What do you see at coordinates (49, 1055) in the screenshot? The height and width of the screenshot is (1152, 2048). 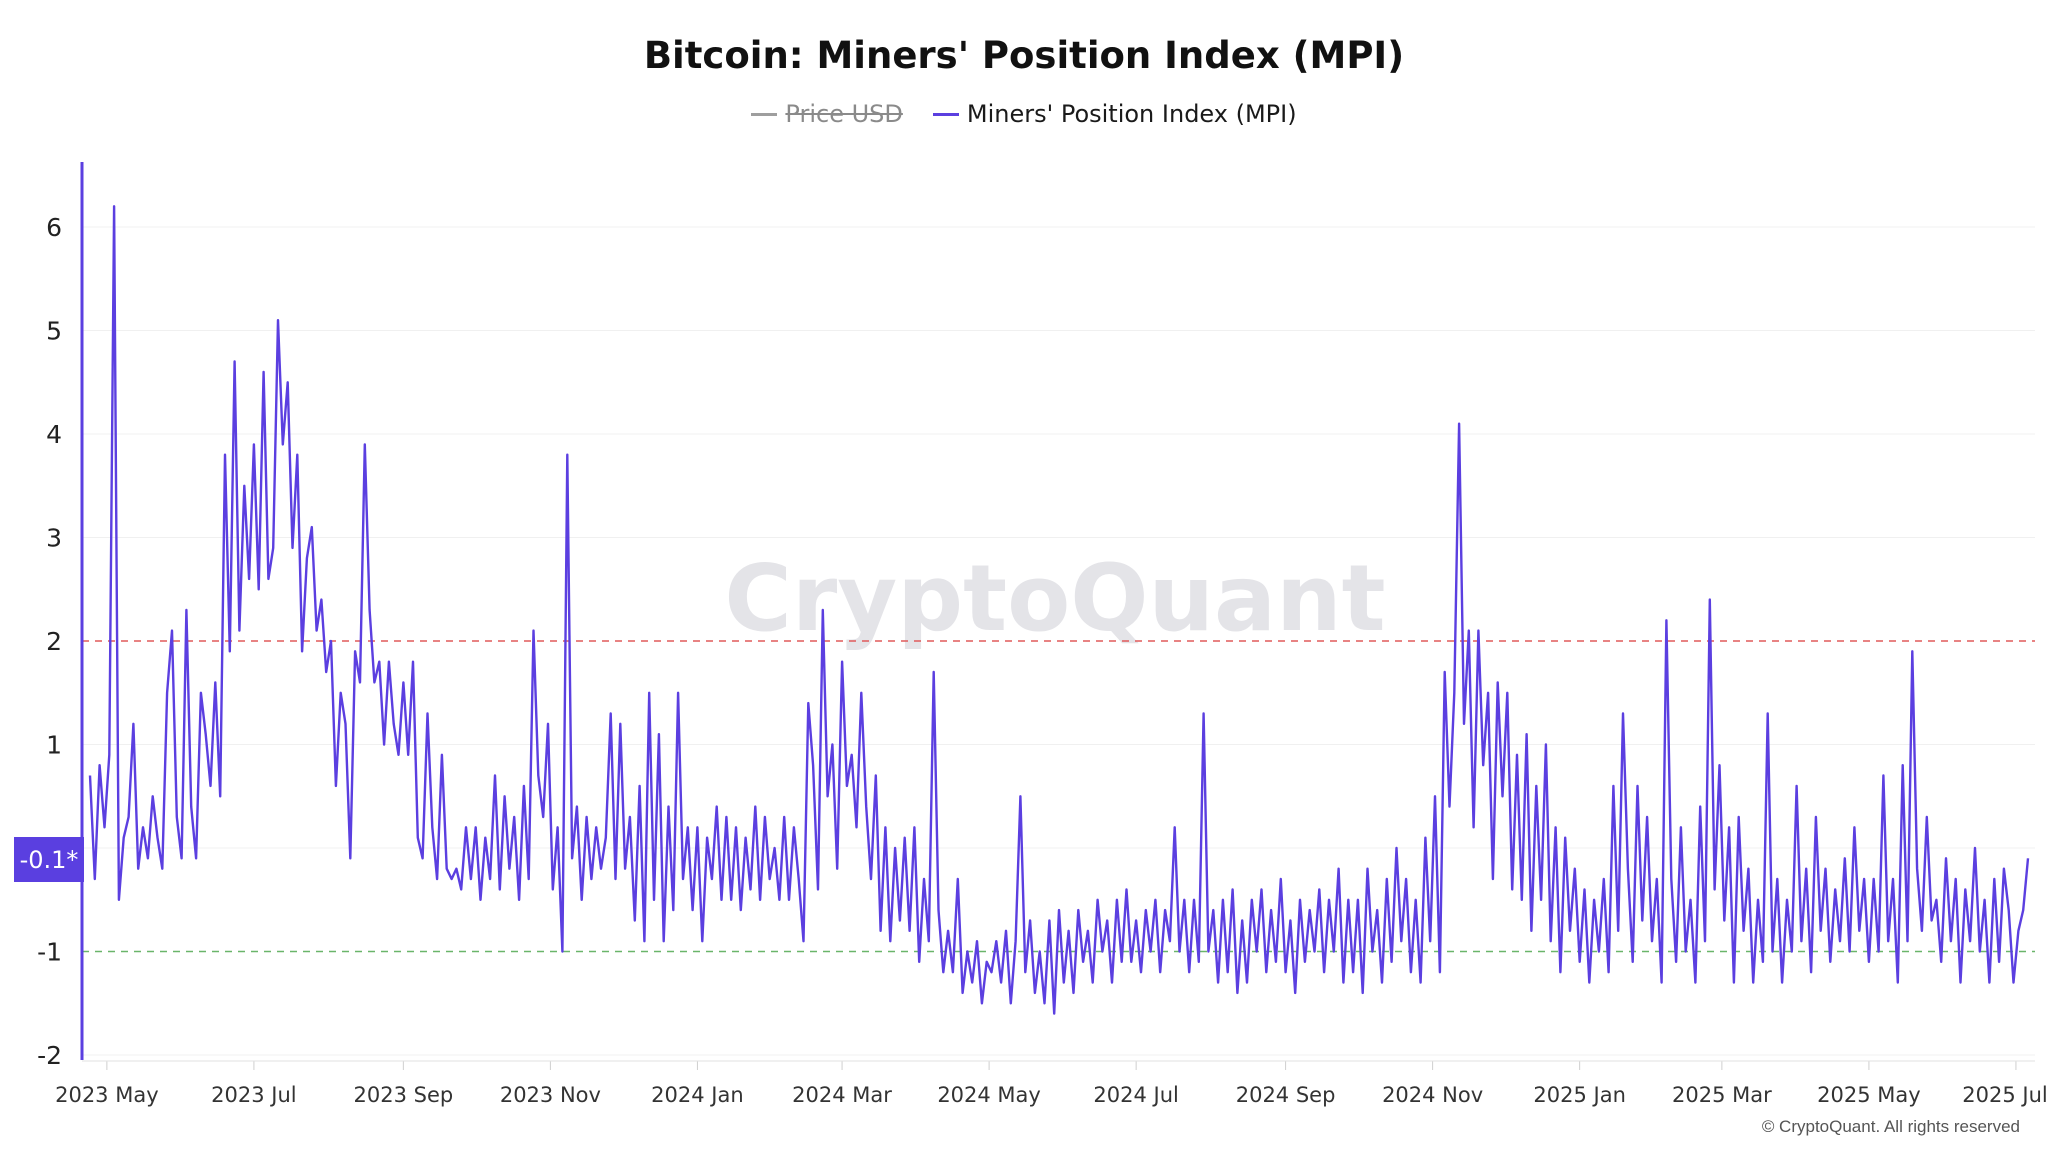 I see `y-tick-label: -2` at bounding box center [49, 1055].